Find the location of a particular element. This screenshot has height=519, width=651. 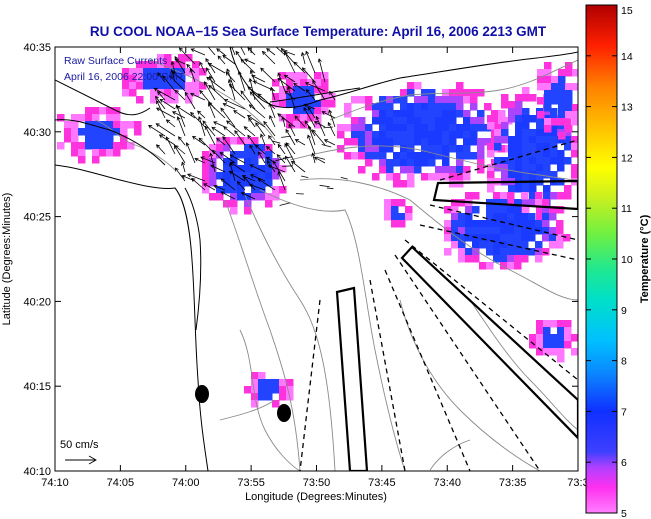

colorbar-tick-label: 12 is located at coordinates (627, 158).